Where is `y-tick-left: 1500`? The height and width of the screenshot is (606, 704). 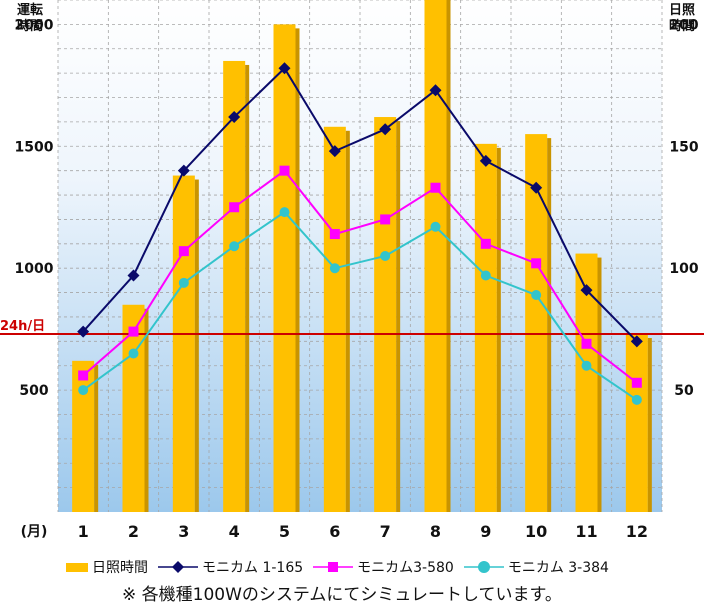
y-tick-left: 1500 is located at coordinates (34, 147).